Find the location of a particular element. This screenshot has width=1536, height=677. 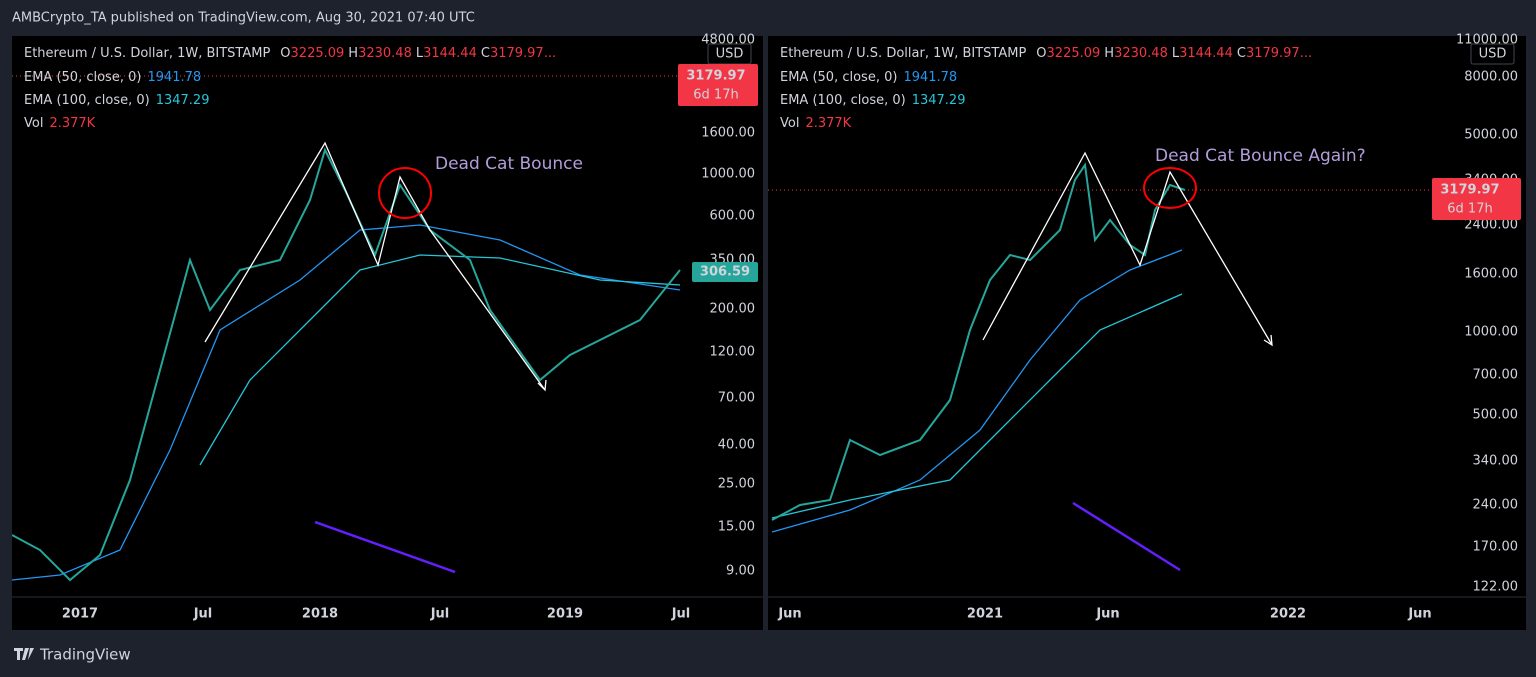

y-tick-label: 700.00 is located at coordinates (1496, 375).